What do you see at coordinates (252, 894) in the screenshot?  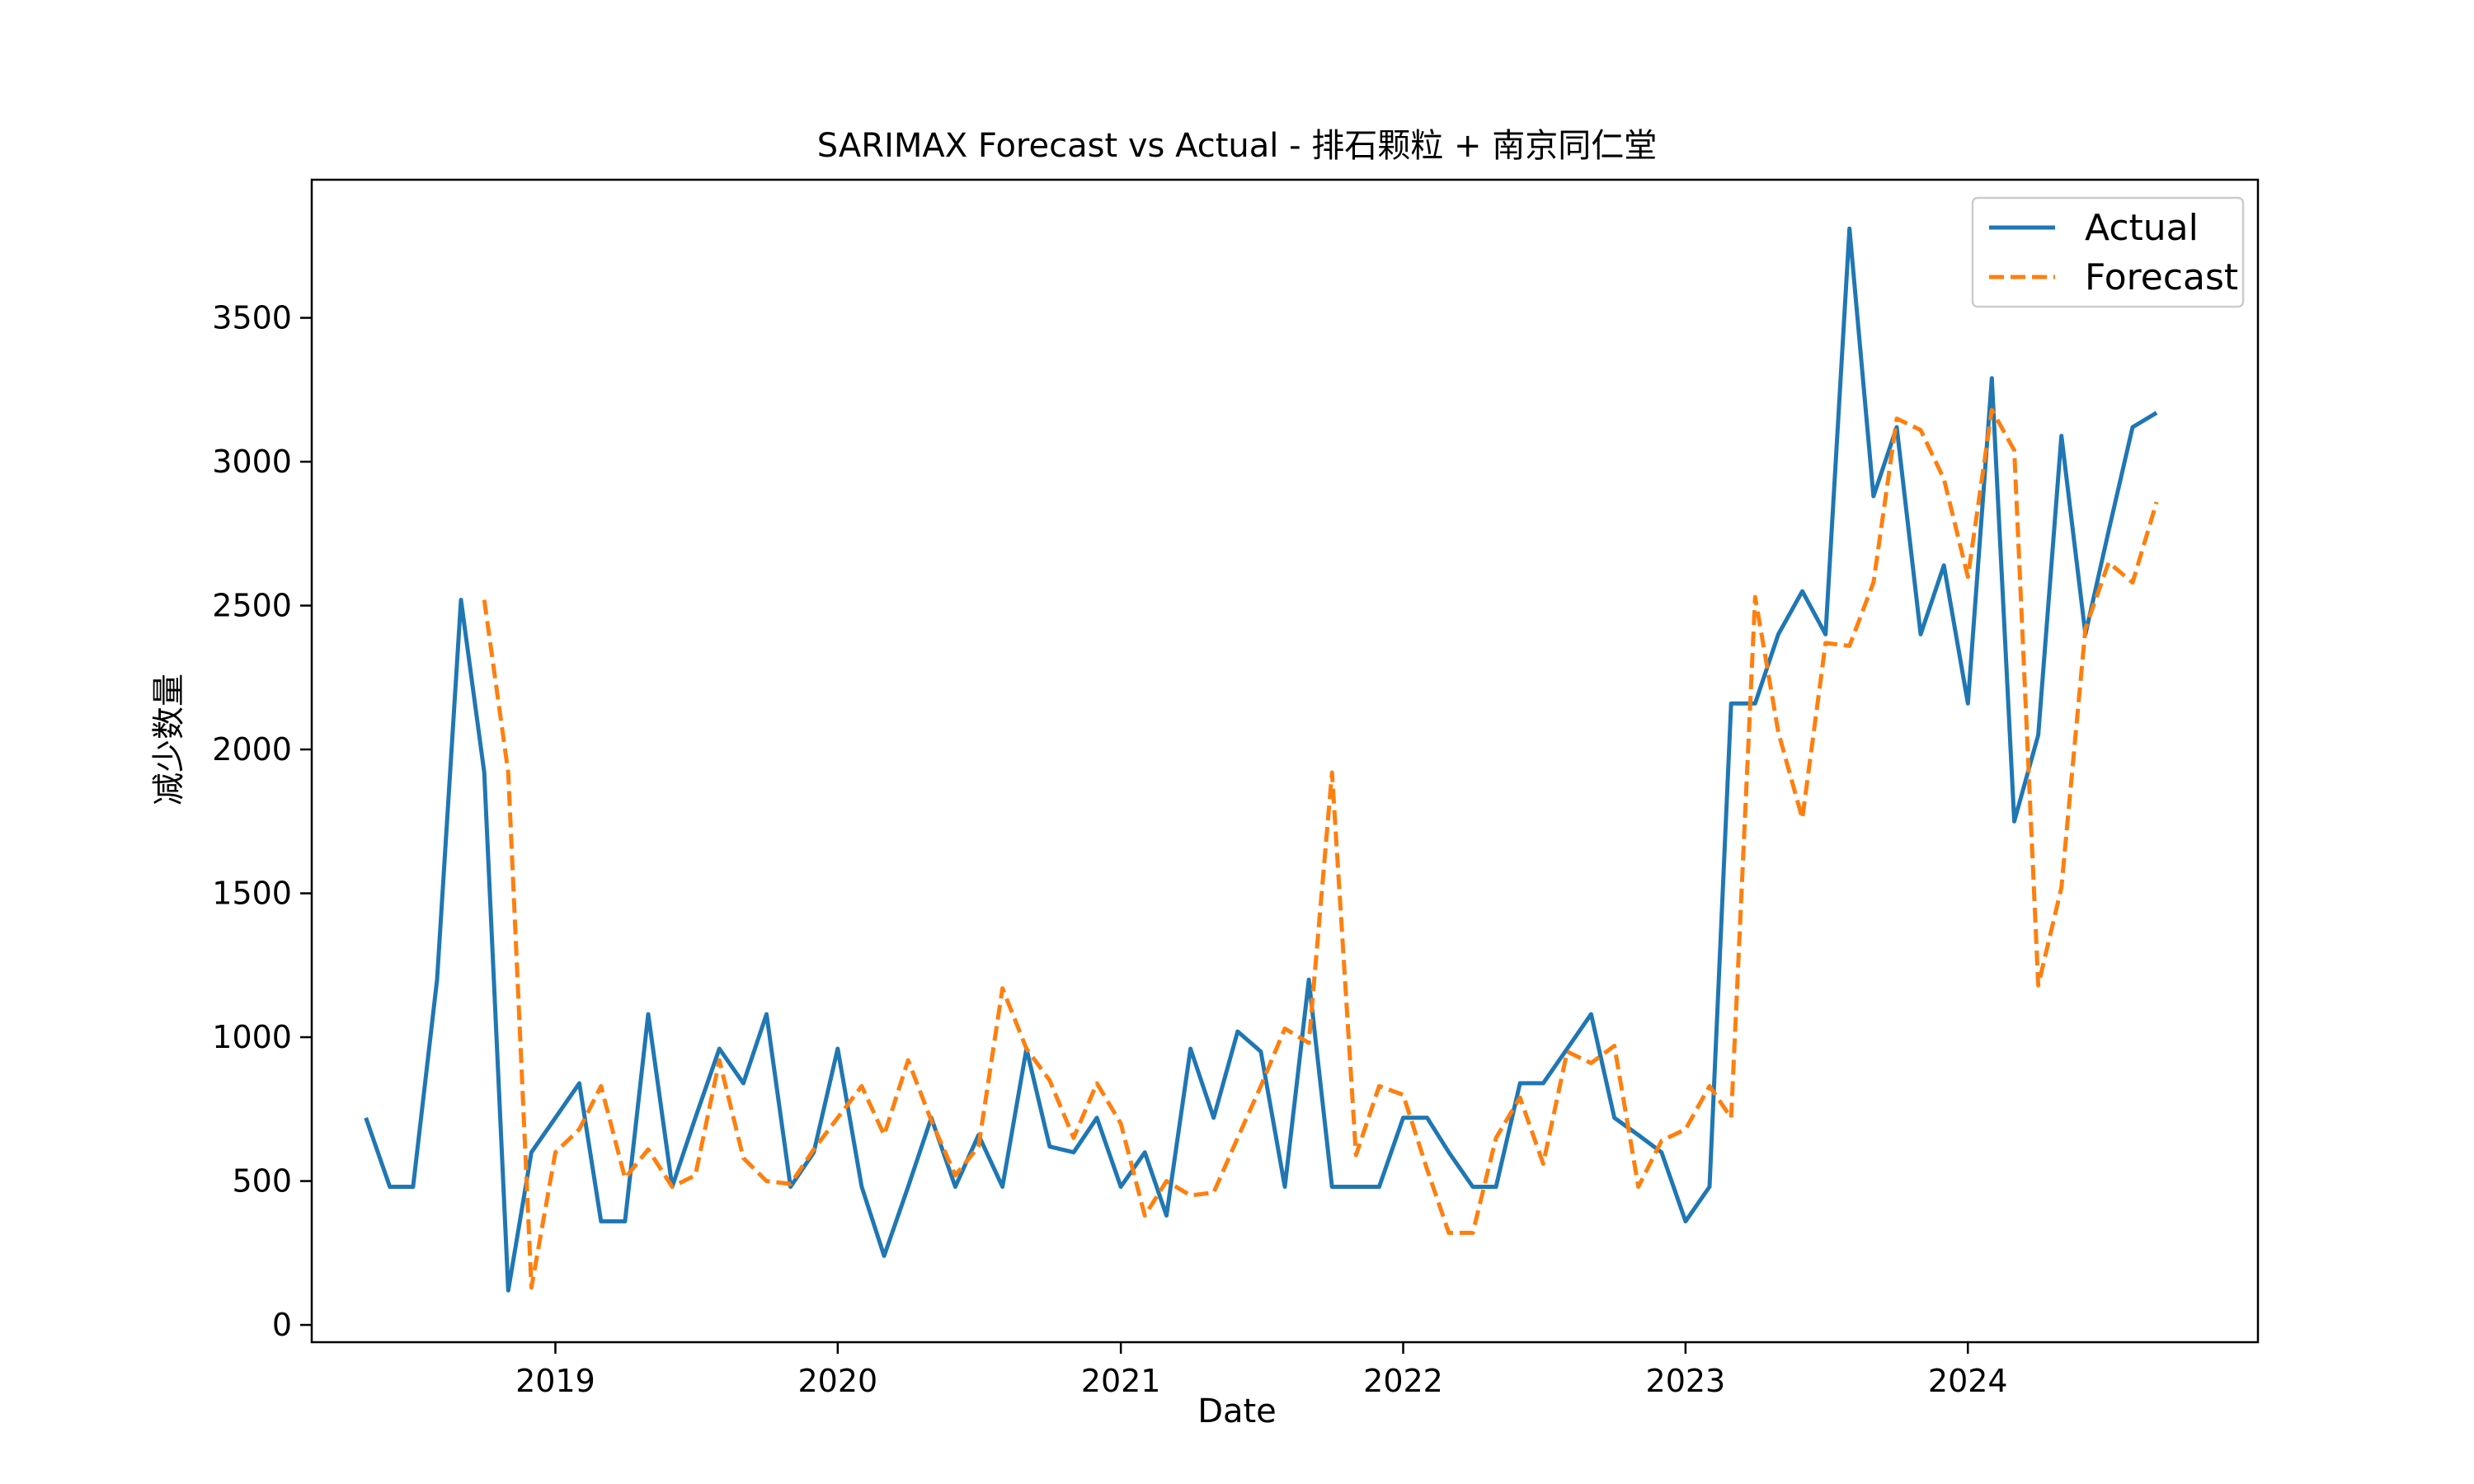 I see `y-tick-label: 1500` at bounding box center [252, 894].